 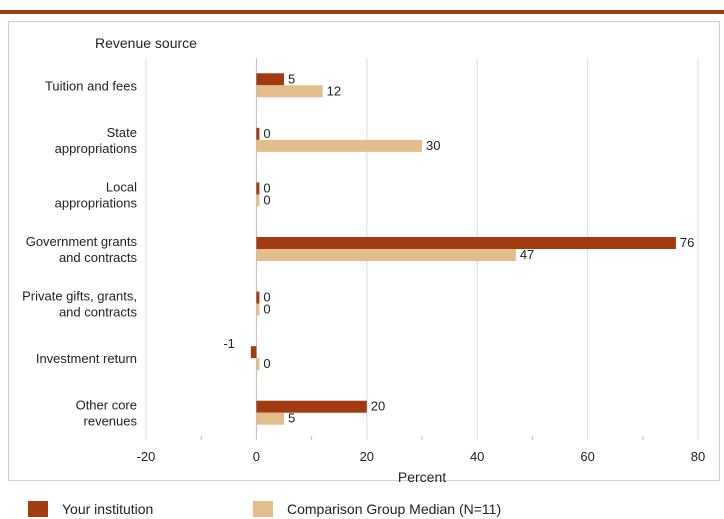 I want to click on top-accent-bar, so click(x=362, y=12).